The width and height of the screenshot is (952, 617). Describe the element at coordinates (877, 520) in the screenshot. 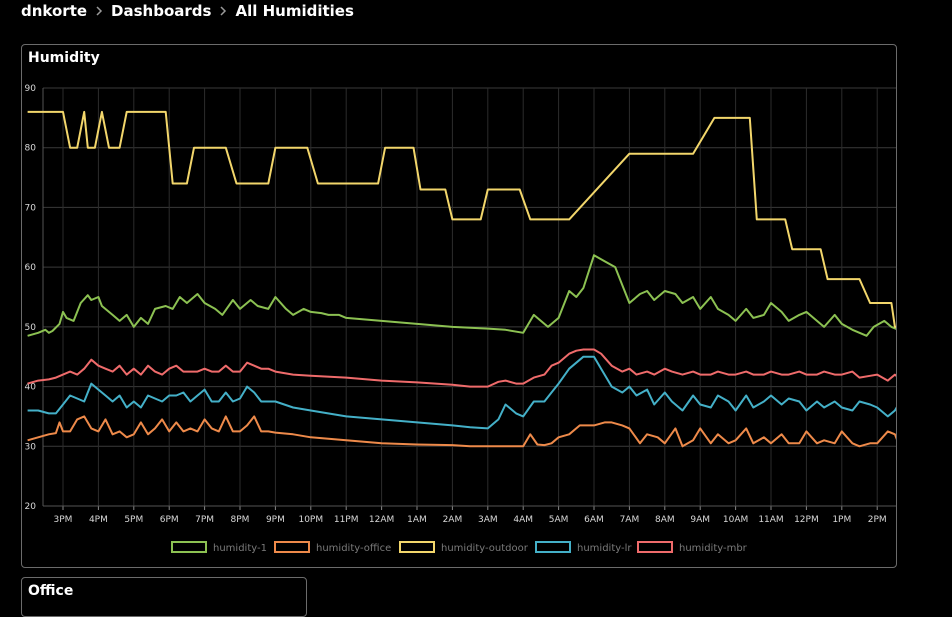

I see `x-tick-label: 2PM` at that location.